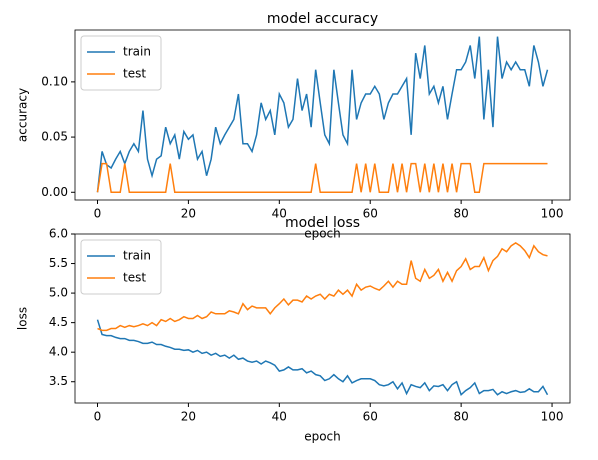 Image resolution: width=598 pixels, height=460 pixels. I want to click on y-tick-label: 3.5, so click(58, 381).